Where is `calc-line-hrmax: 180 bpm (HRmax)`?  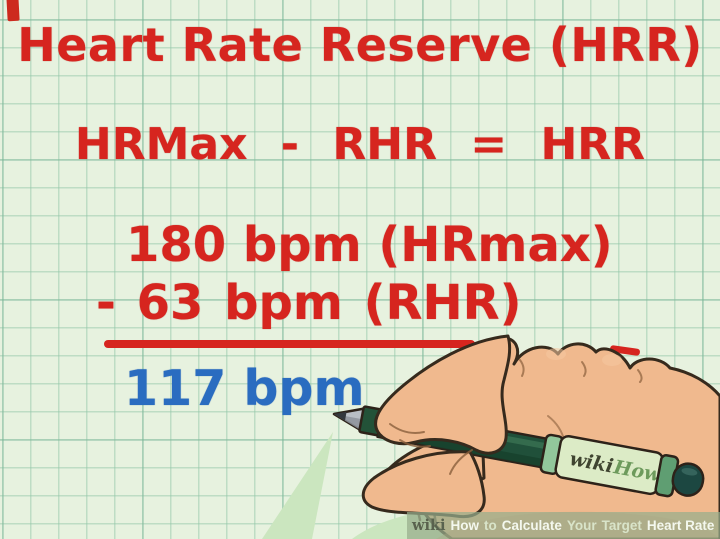 calc-line-hrmax: 180 bpm (HRmax) is located at coordinates (369, 245).